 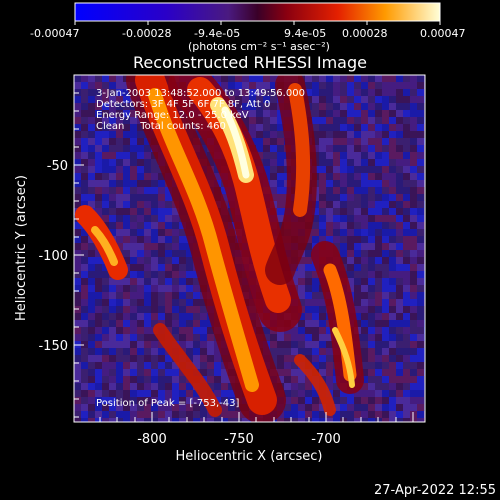 What do you see at coordinates (249, 456) in the screenshot?
I see `x-axis-label: Heliocentric X (arcsec)` at bounding box center [249, 456].